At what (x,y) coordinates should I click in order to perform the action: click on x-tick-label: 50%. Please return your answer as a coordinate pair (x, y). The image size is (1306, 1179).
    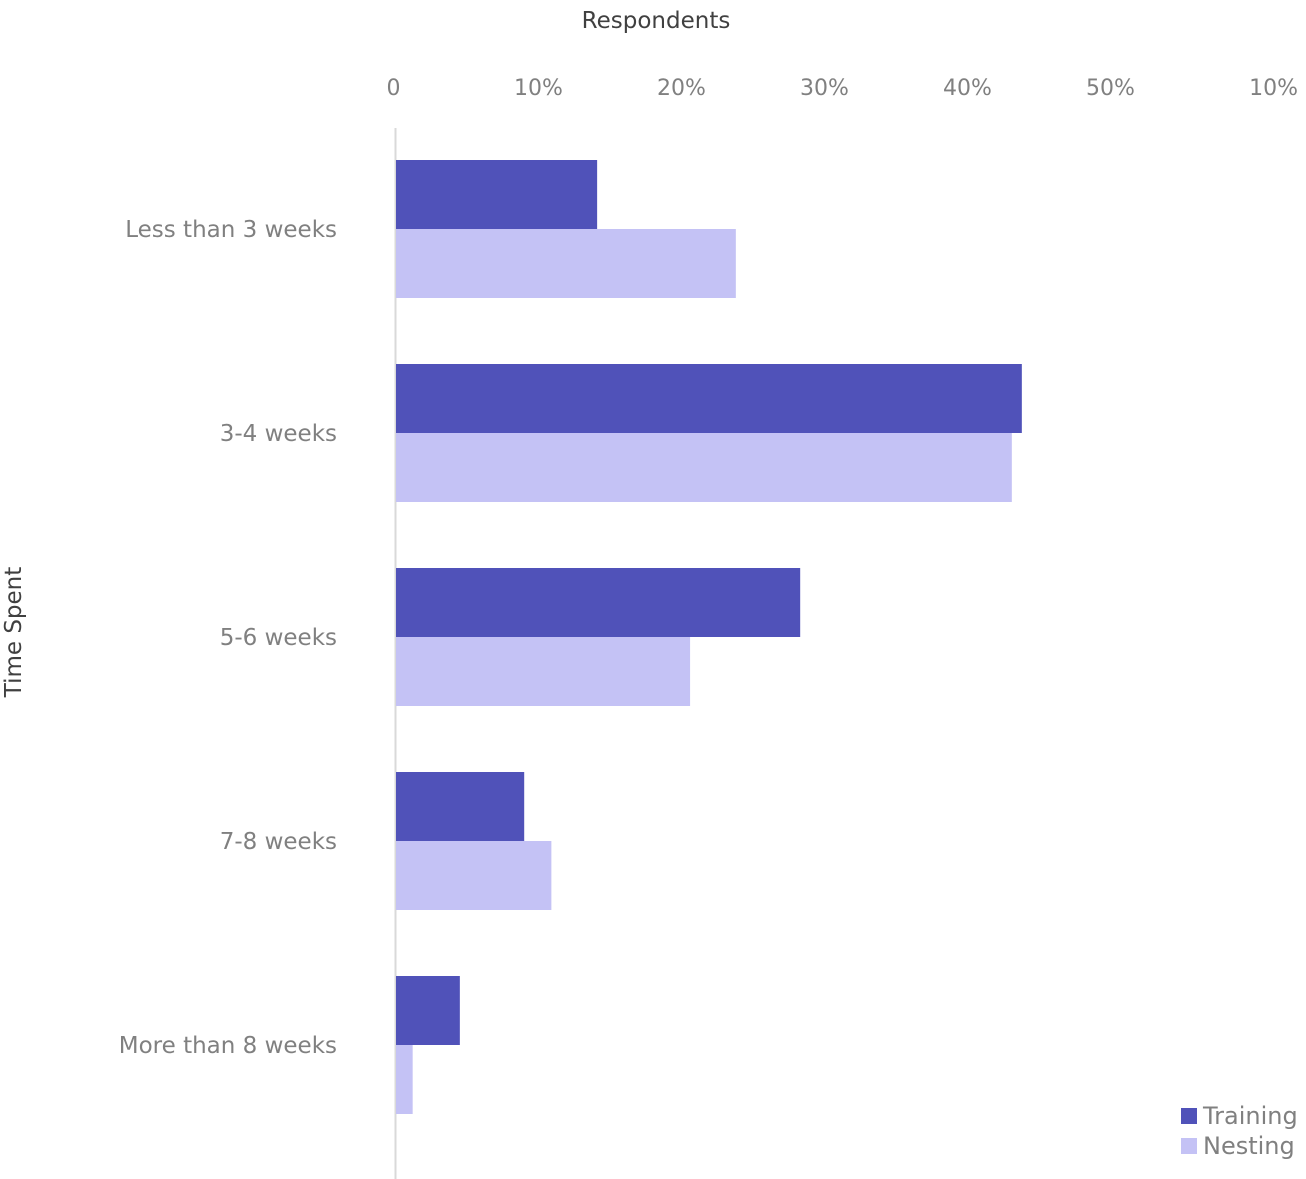
    Looking at the image, I should click on (1110, 88).